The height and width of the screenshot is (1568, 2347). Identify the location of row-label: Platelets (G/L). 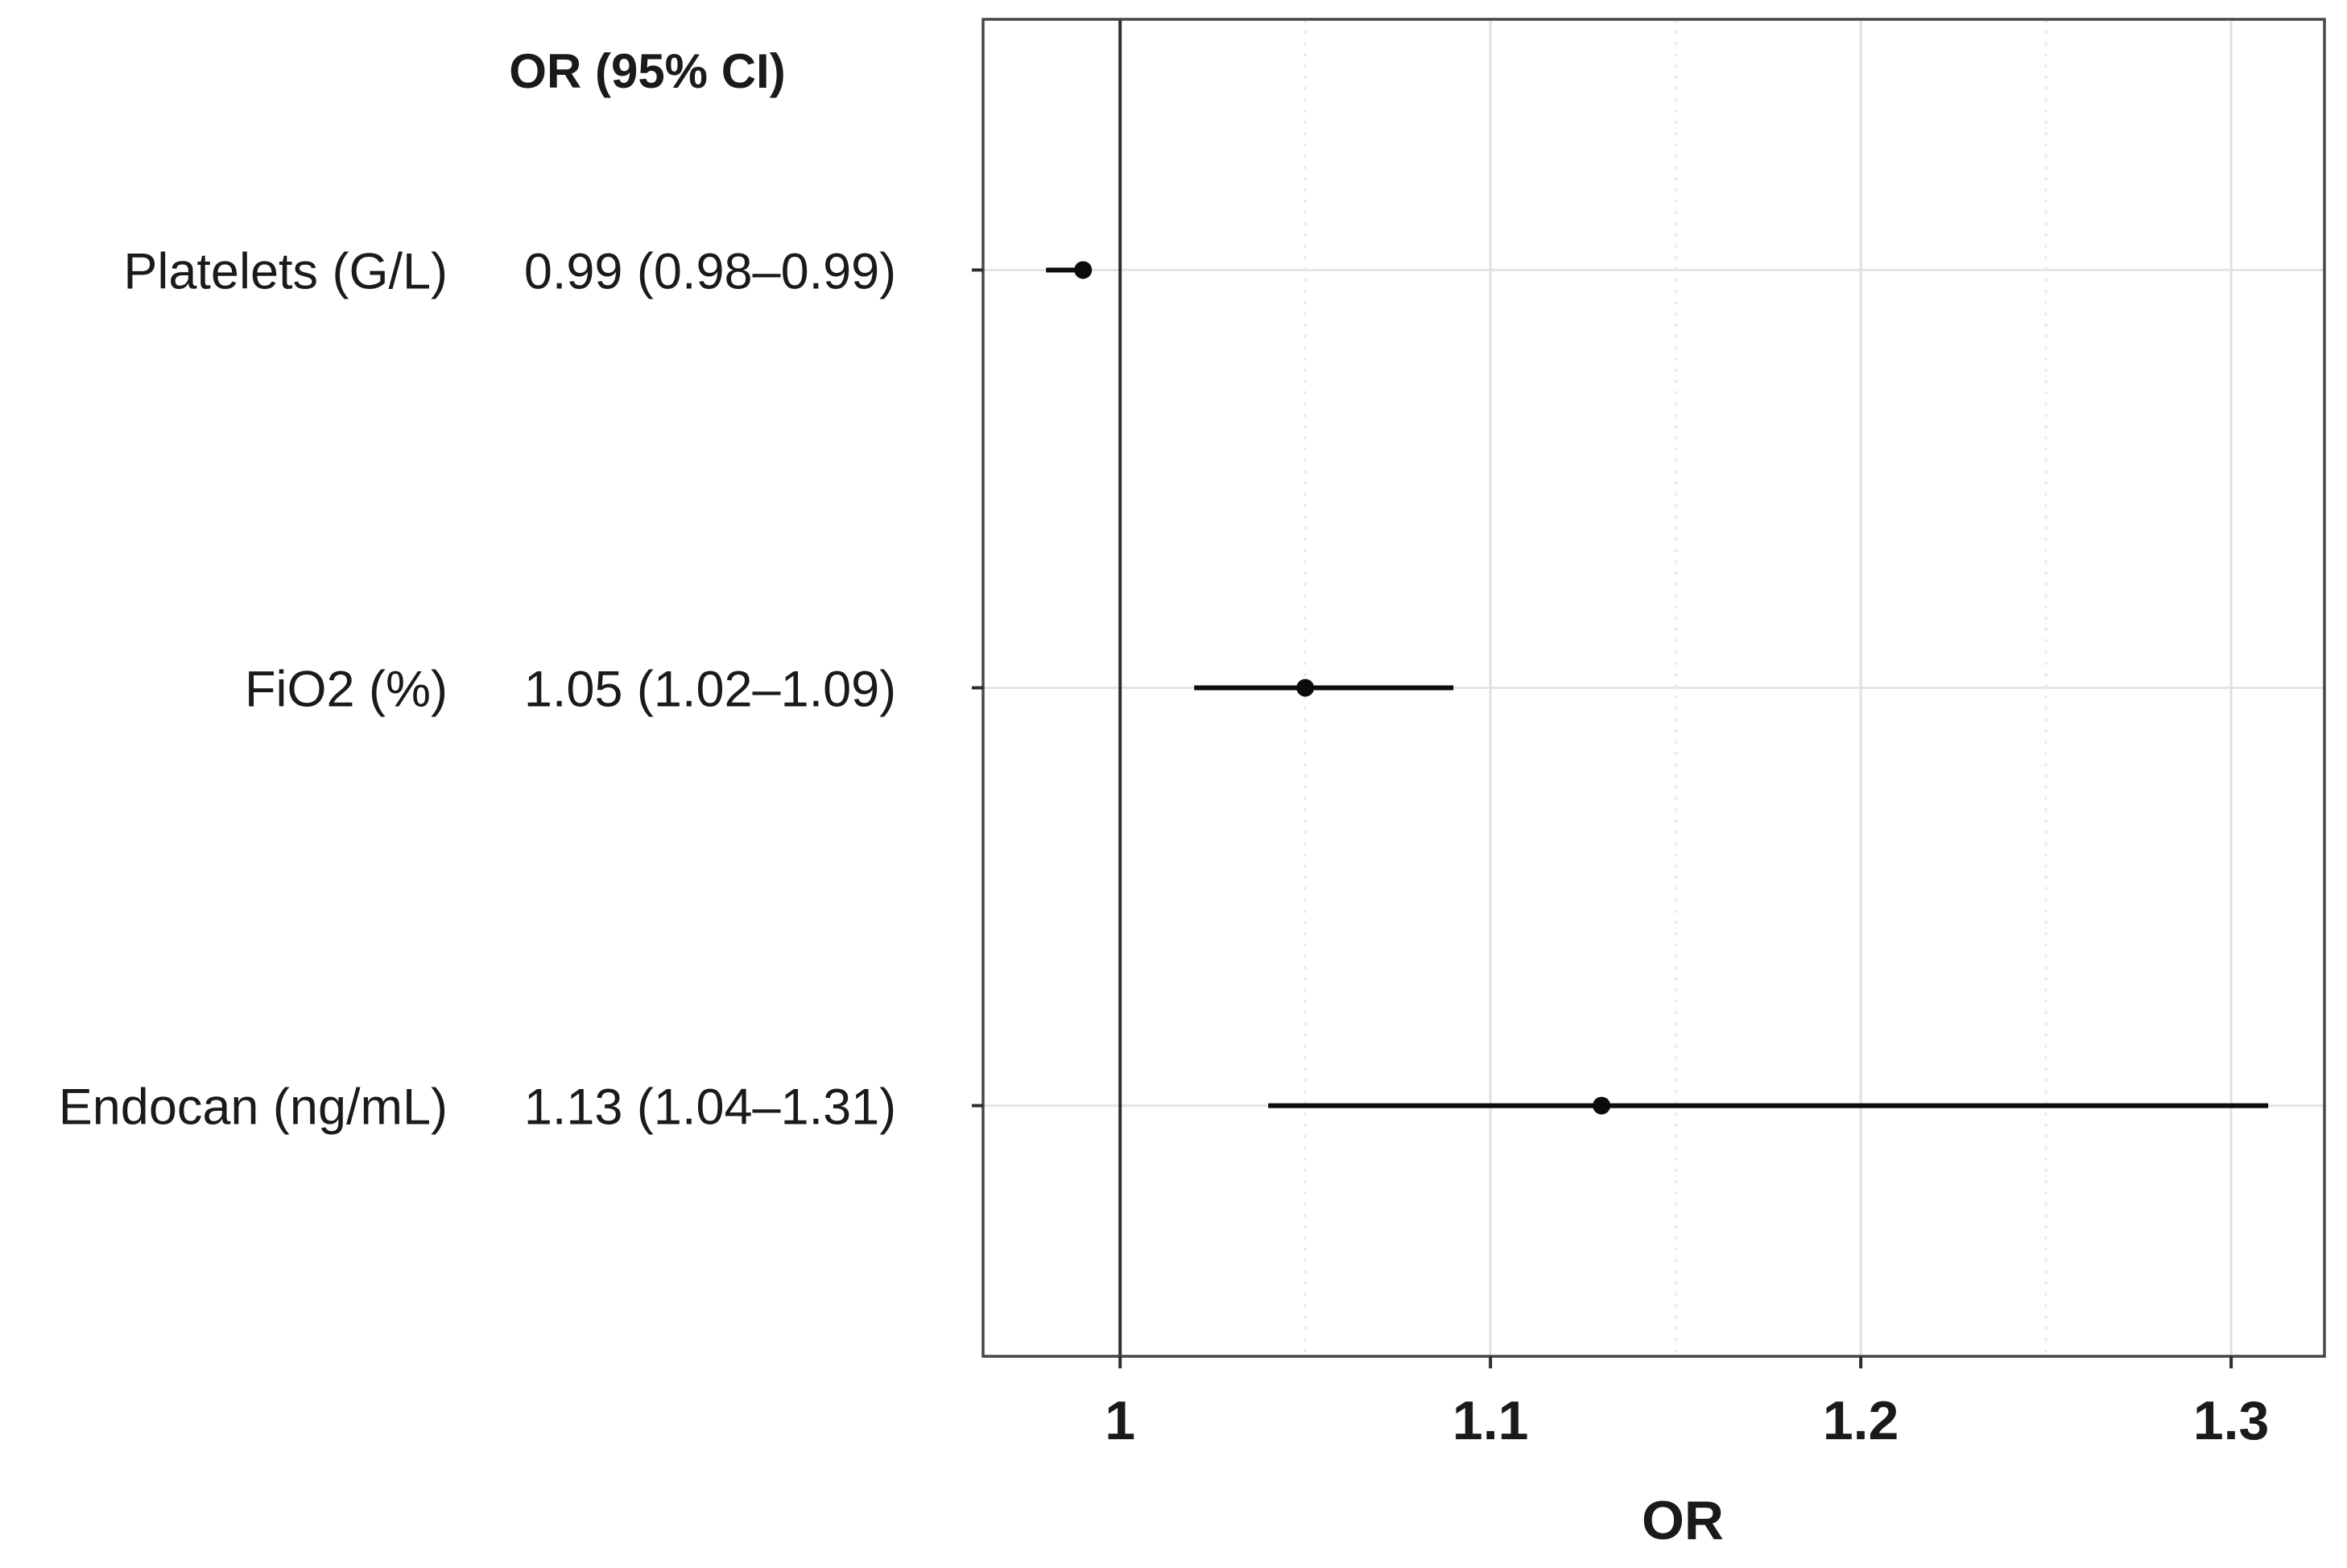
(285, 271).